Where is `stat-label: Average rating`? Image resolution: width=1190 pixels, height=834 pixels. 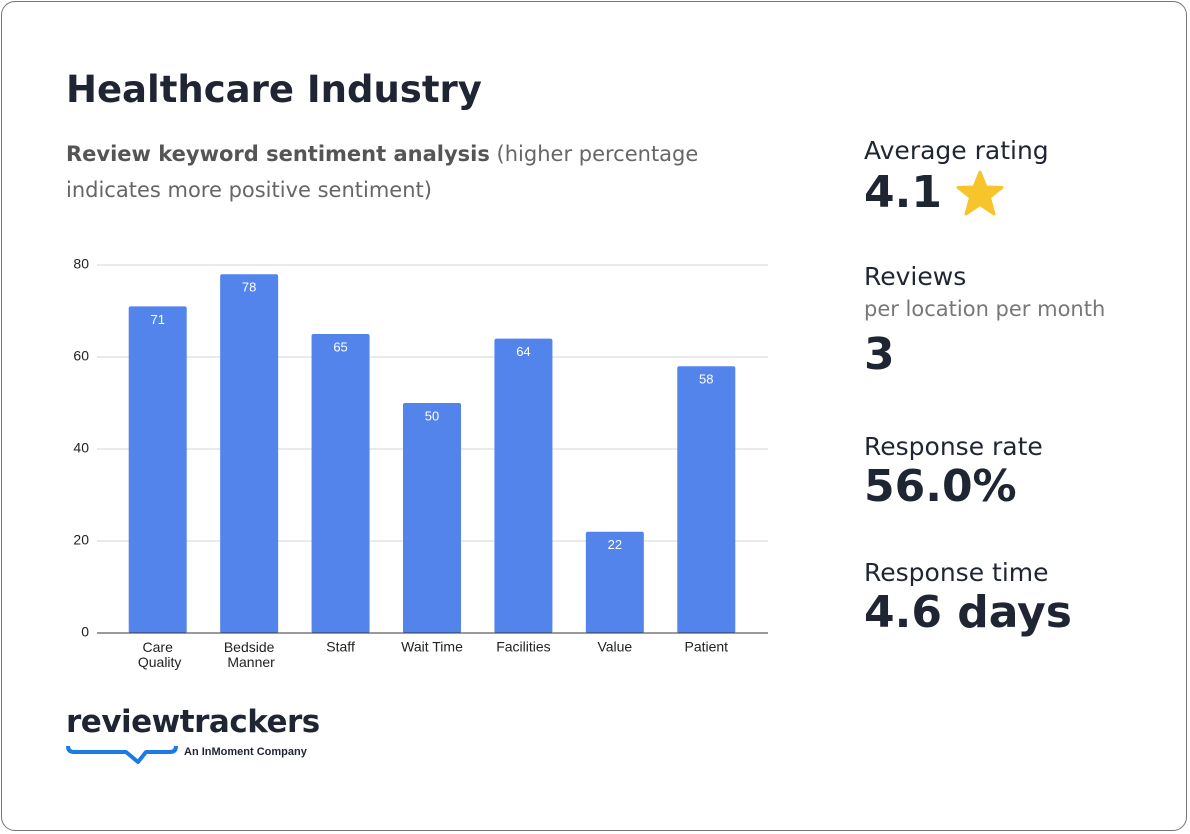 stat-label: Average rating is located at coordinates (956, 150).